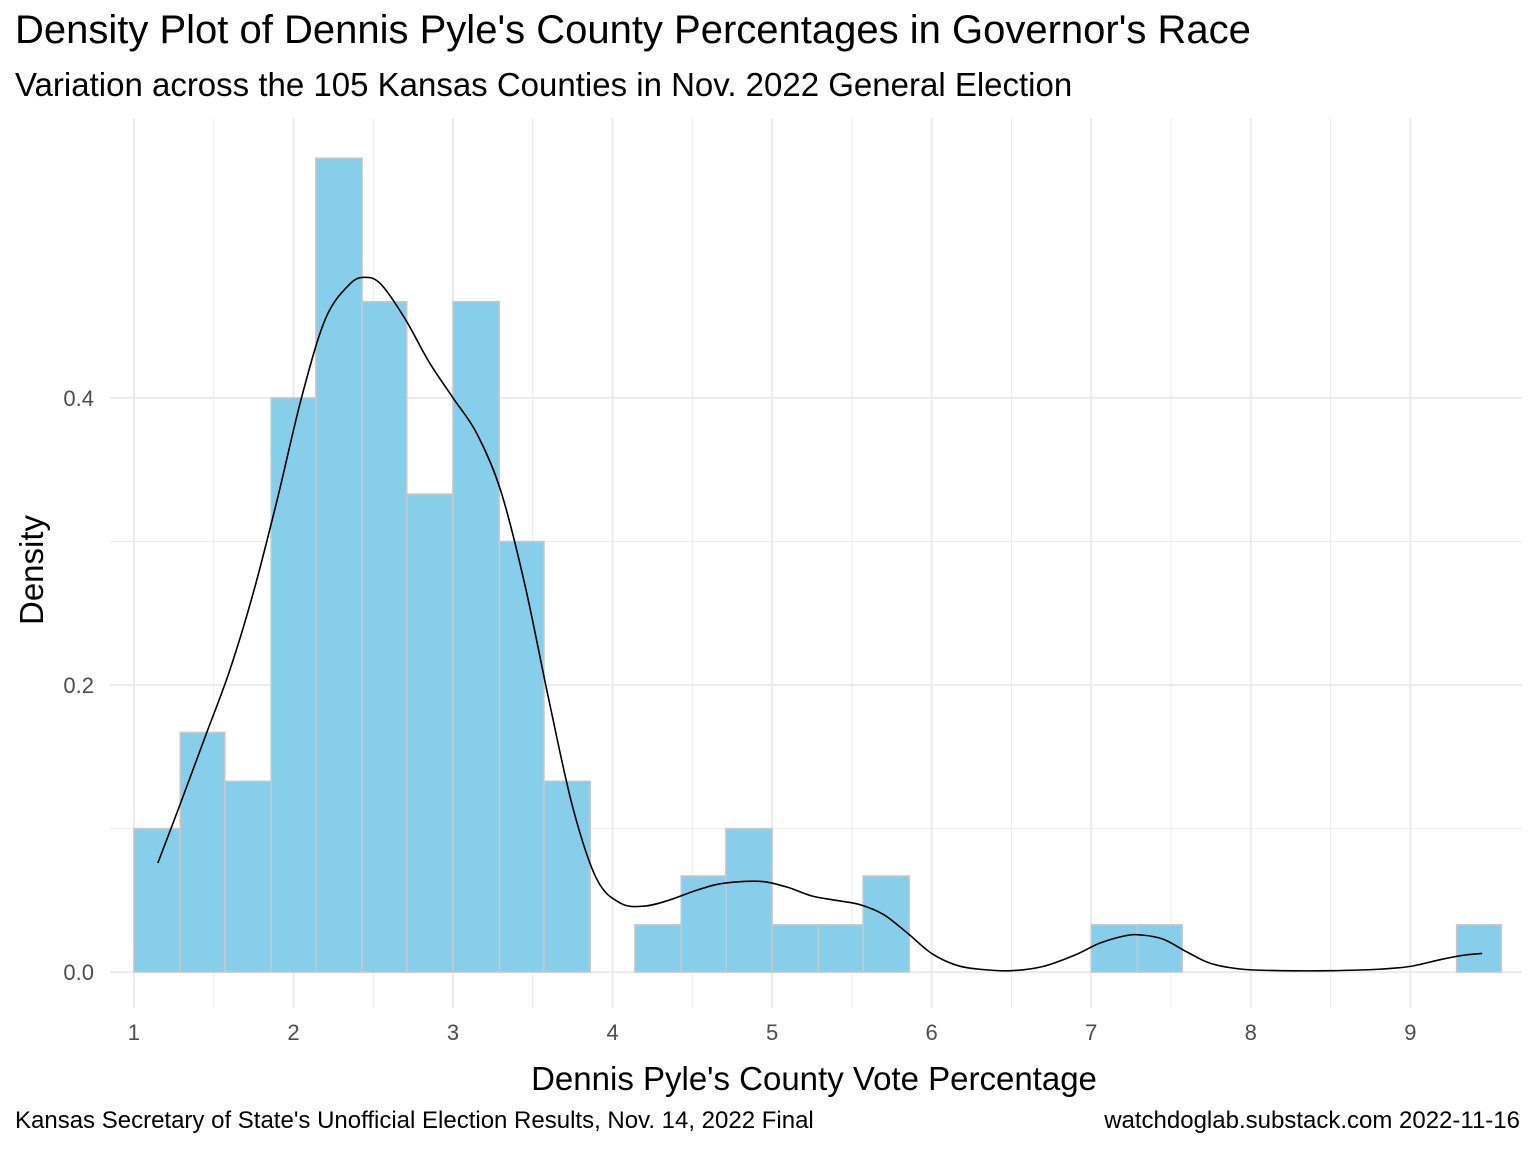 The width and height of the screenshot is (1536, 1152). I want to click on y-tick-label: 0.4, so click(78, 398).